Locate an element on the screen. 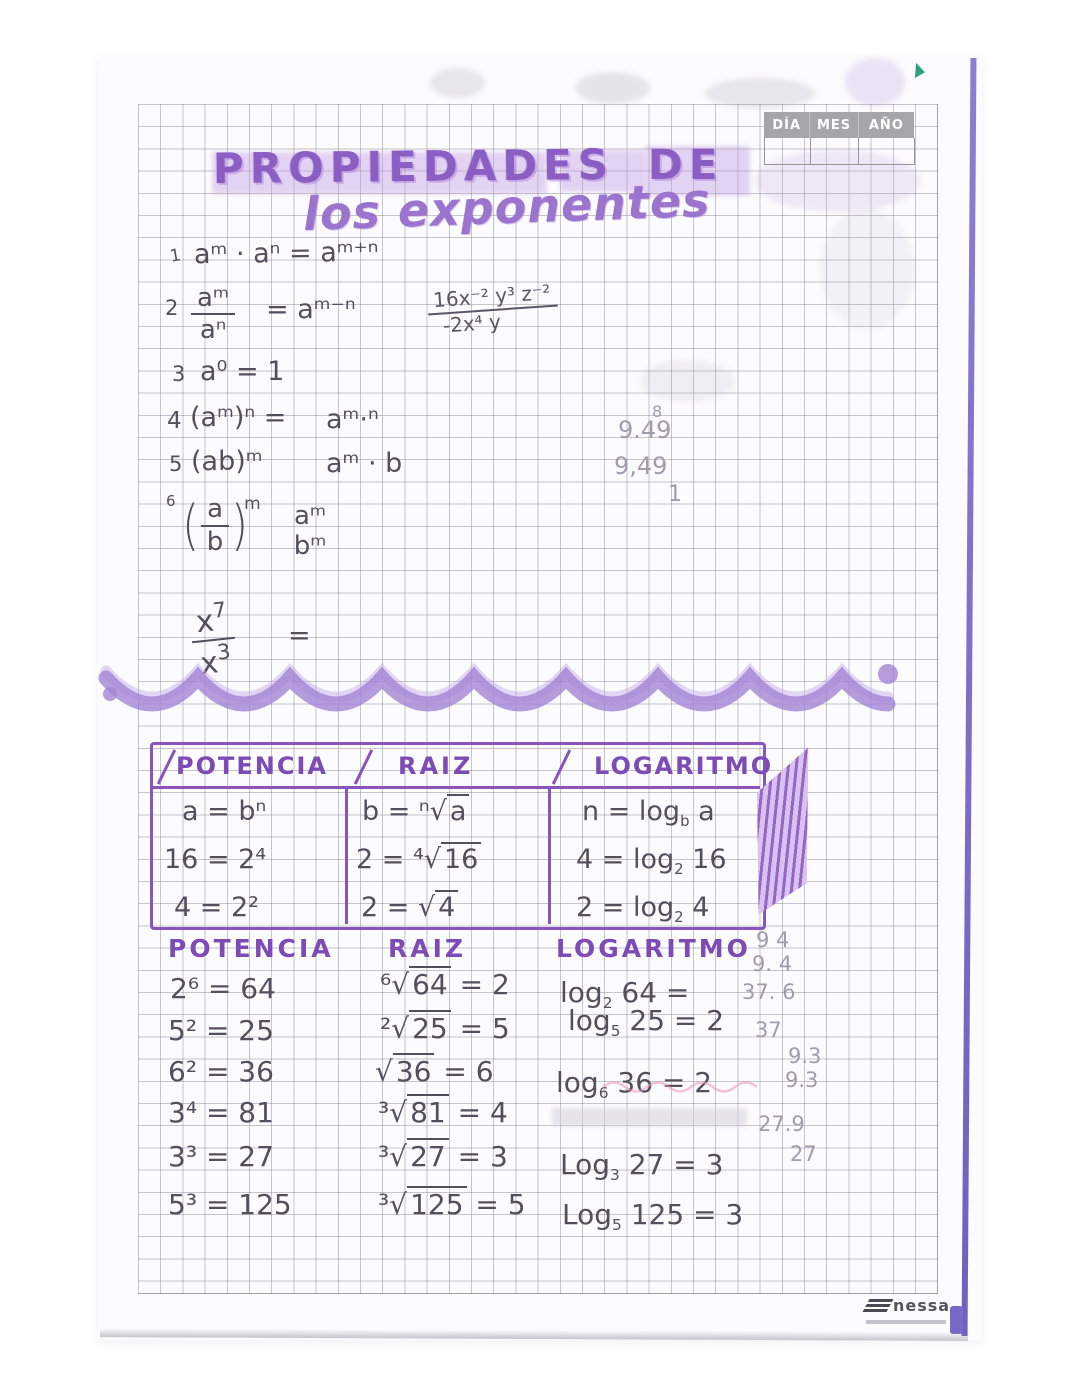 Image resolution: width=1080 pixels, height=1397 pixels. log-base: b is located at coordinates (685, 820).